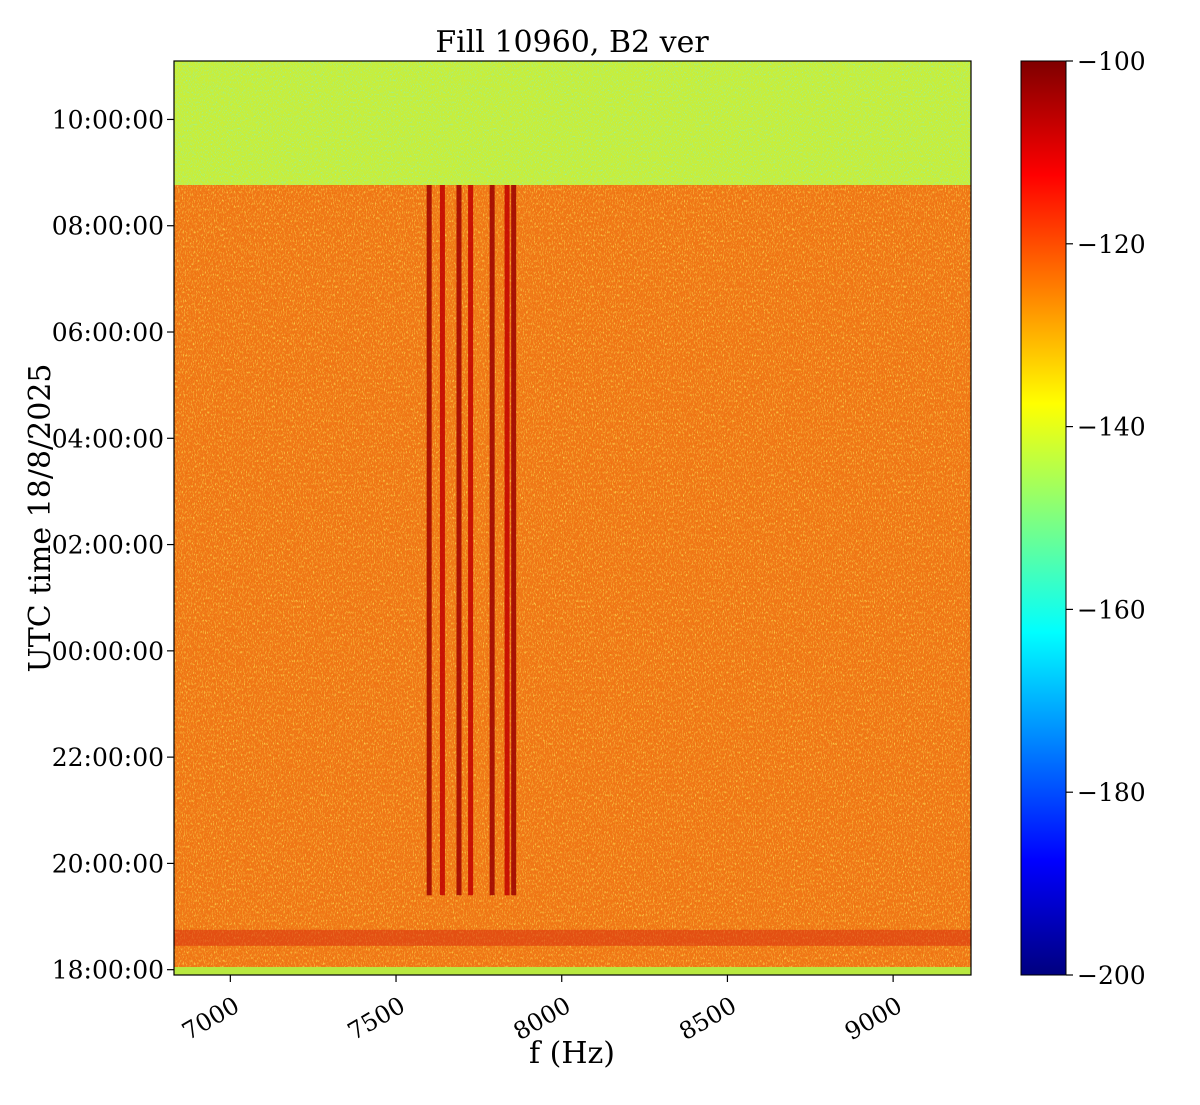 The height and width of the screenshot is (1105, 1200). What do you see at coordinates (1111, 61) in the screenshot?
I see `colorbar-tick-label: −100` at bounding box center [1111, 61].